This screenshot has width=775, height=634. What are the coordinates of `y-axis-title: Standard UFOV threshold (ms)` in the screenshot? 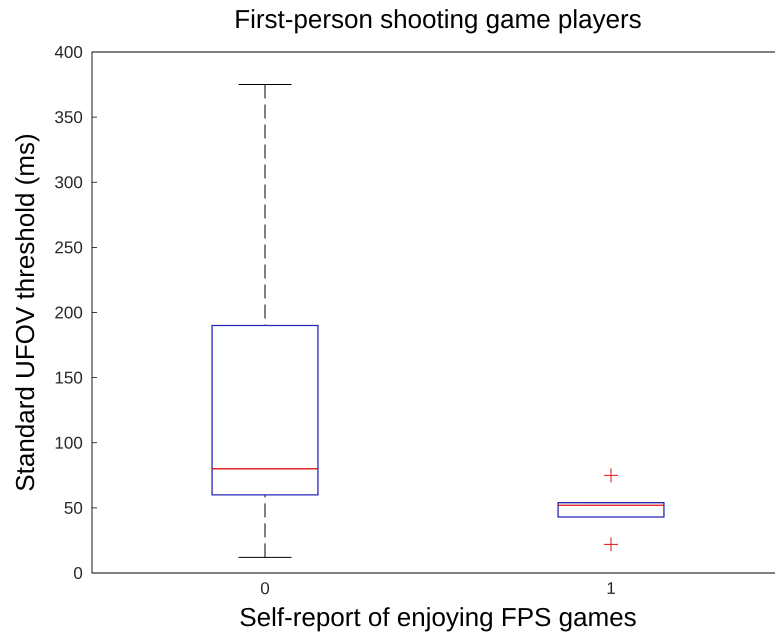 It's located at (27, 312).